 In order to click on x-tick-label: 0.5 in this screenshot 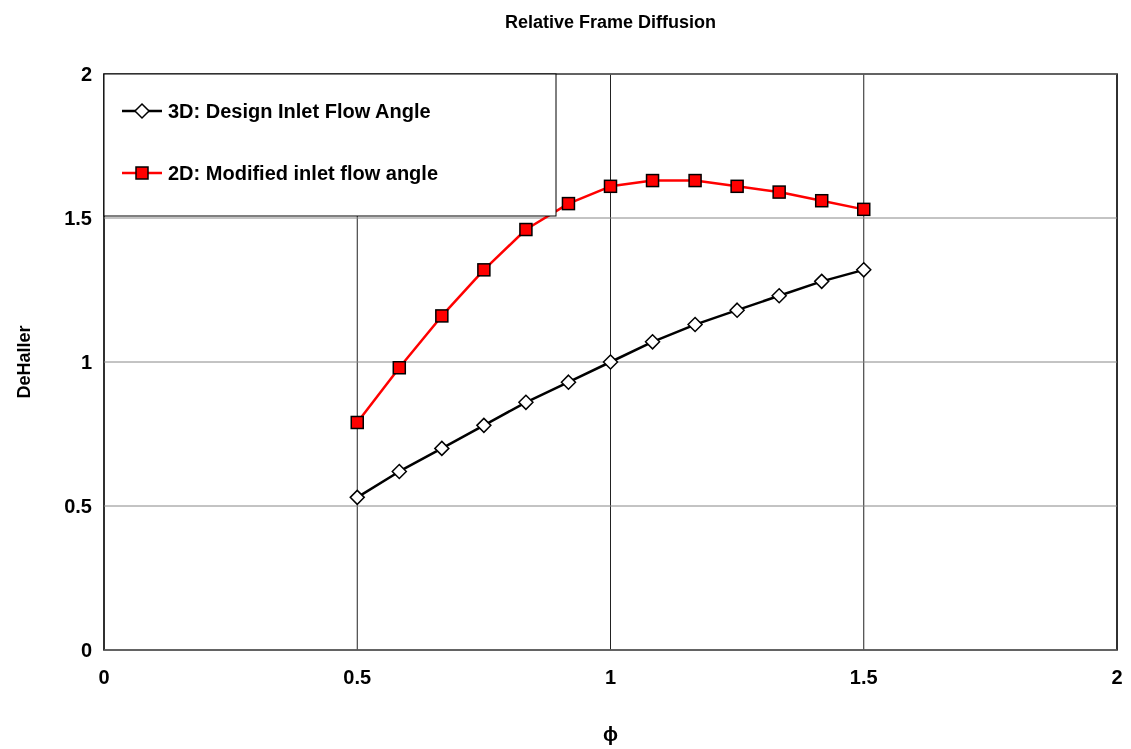, I will do `click(357, 677)`.